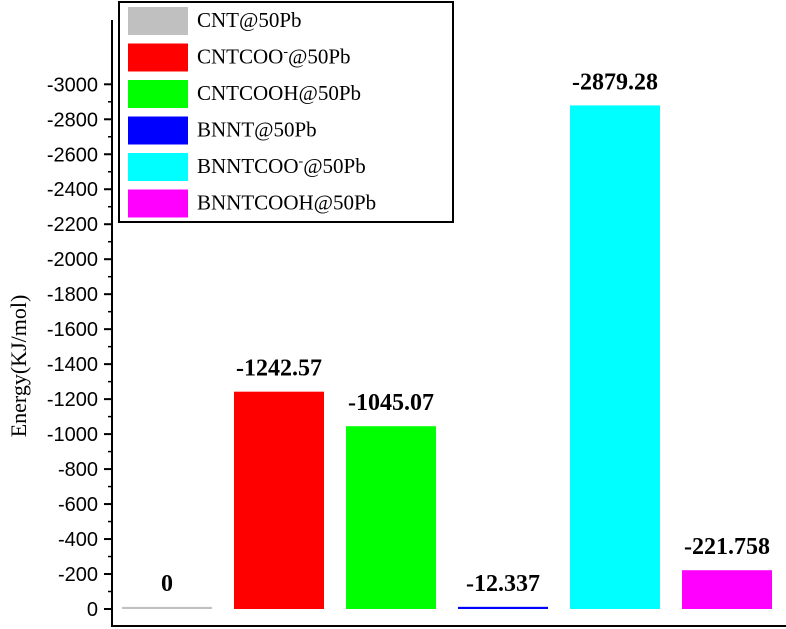 This screenshot has width=786, height=629. I want to click on y-tick-label: -2800, so click(72, 120).